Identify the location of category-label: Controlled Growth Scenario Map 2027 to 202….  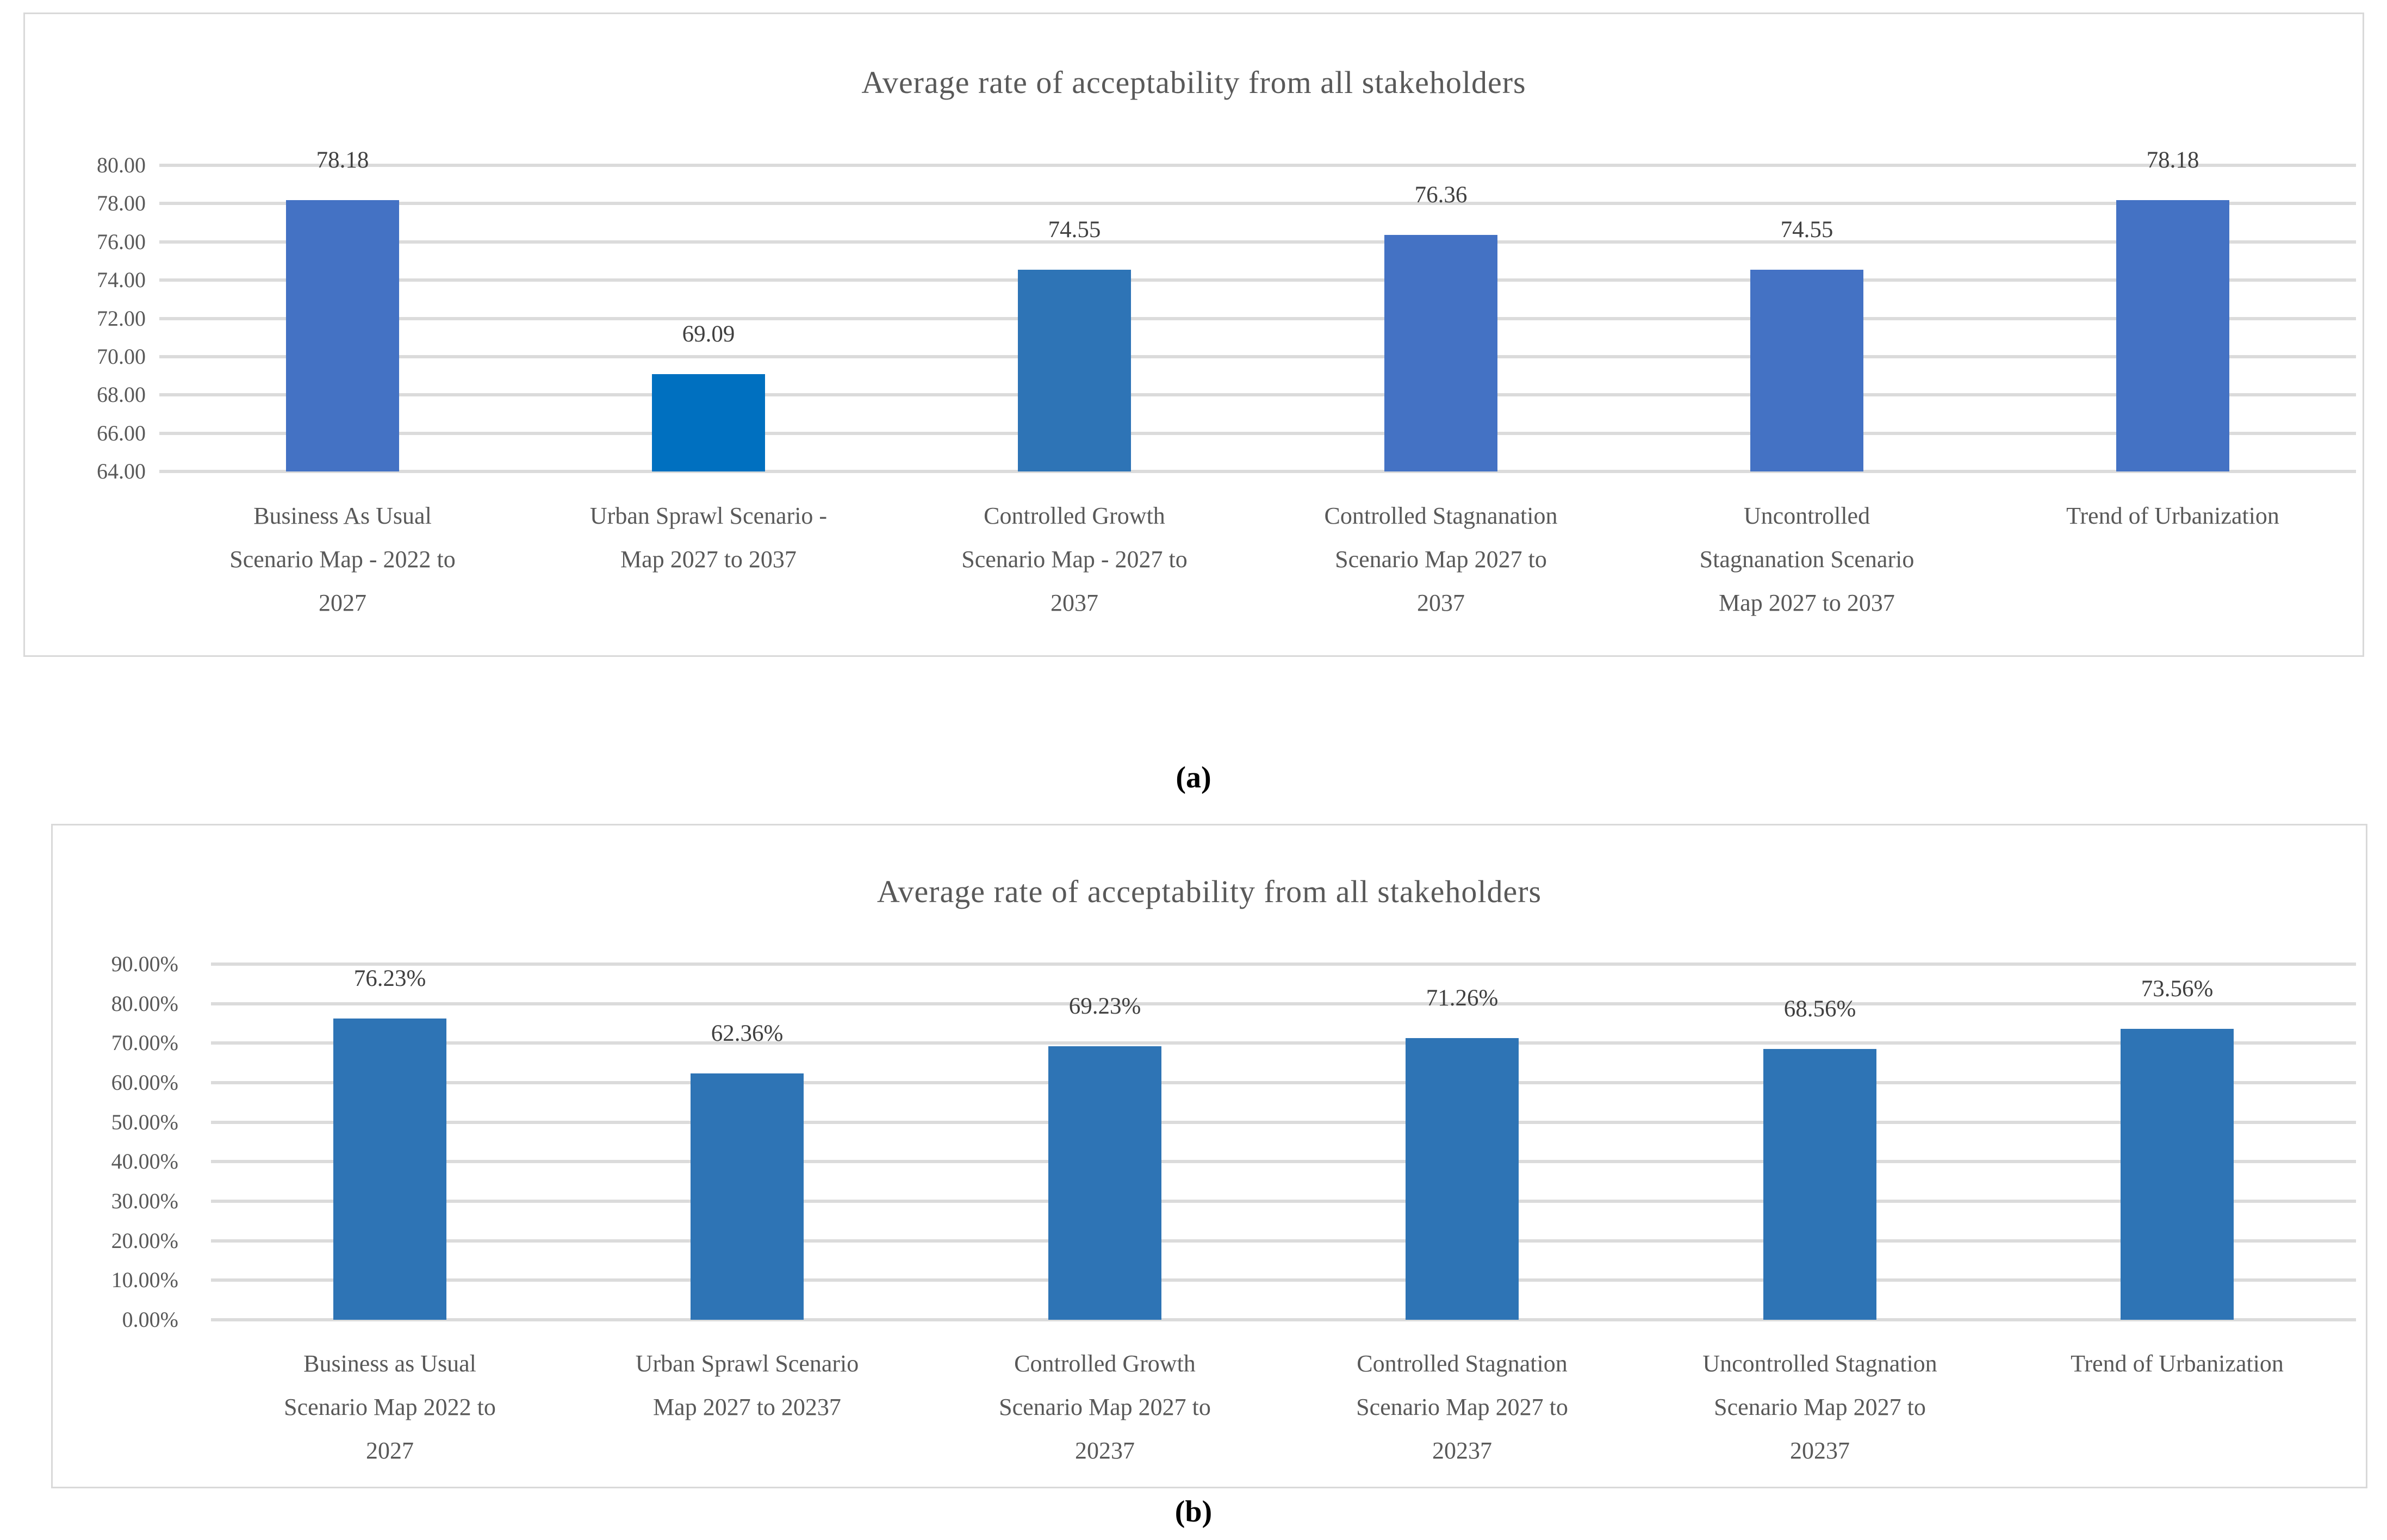
(1105, 1407).